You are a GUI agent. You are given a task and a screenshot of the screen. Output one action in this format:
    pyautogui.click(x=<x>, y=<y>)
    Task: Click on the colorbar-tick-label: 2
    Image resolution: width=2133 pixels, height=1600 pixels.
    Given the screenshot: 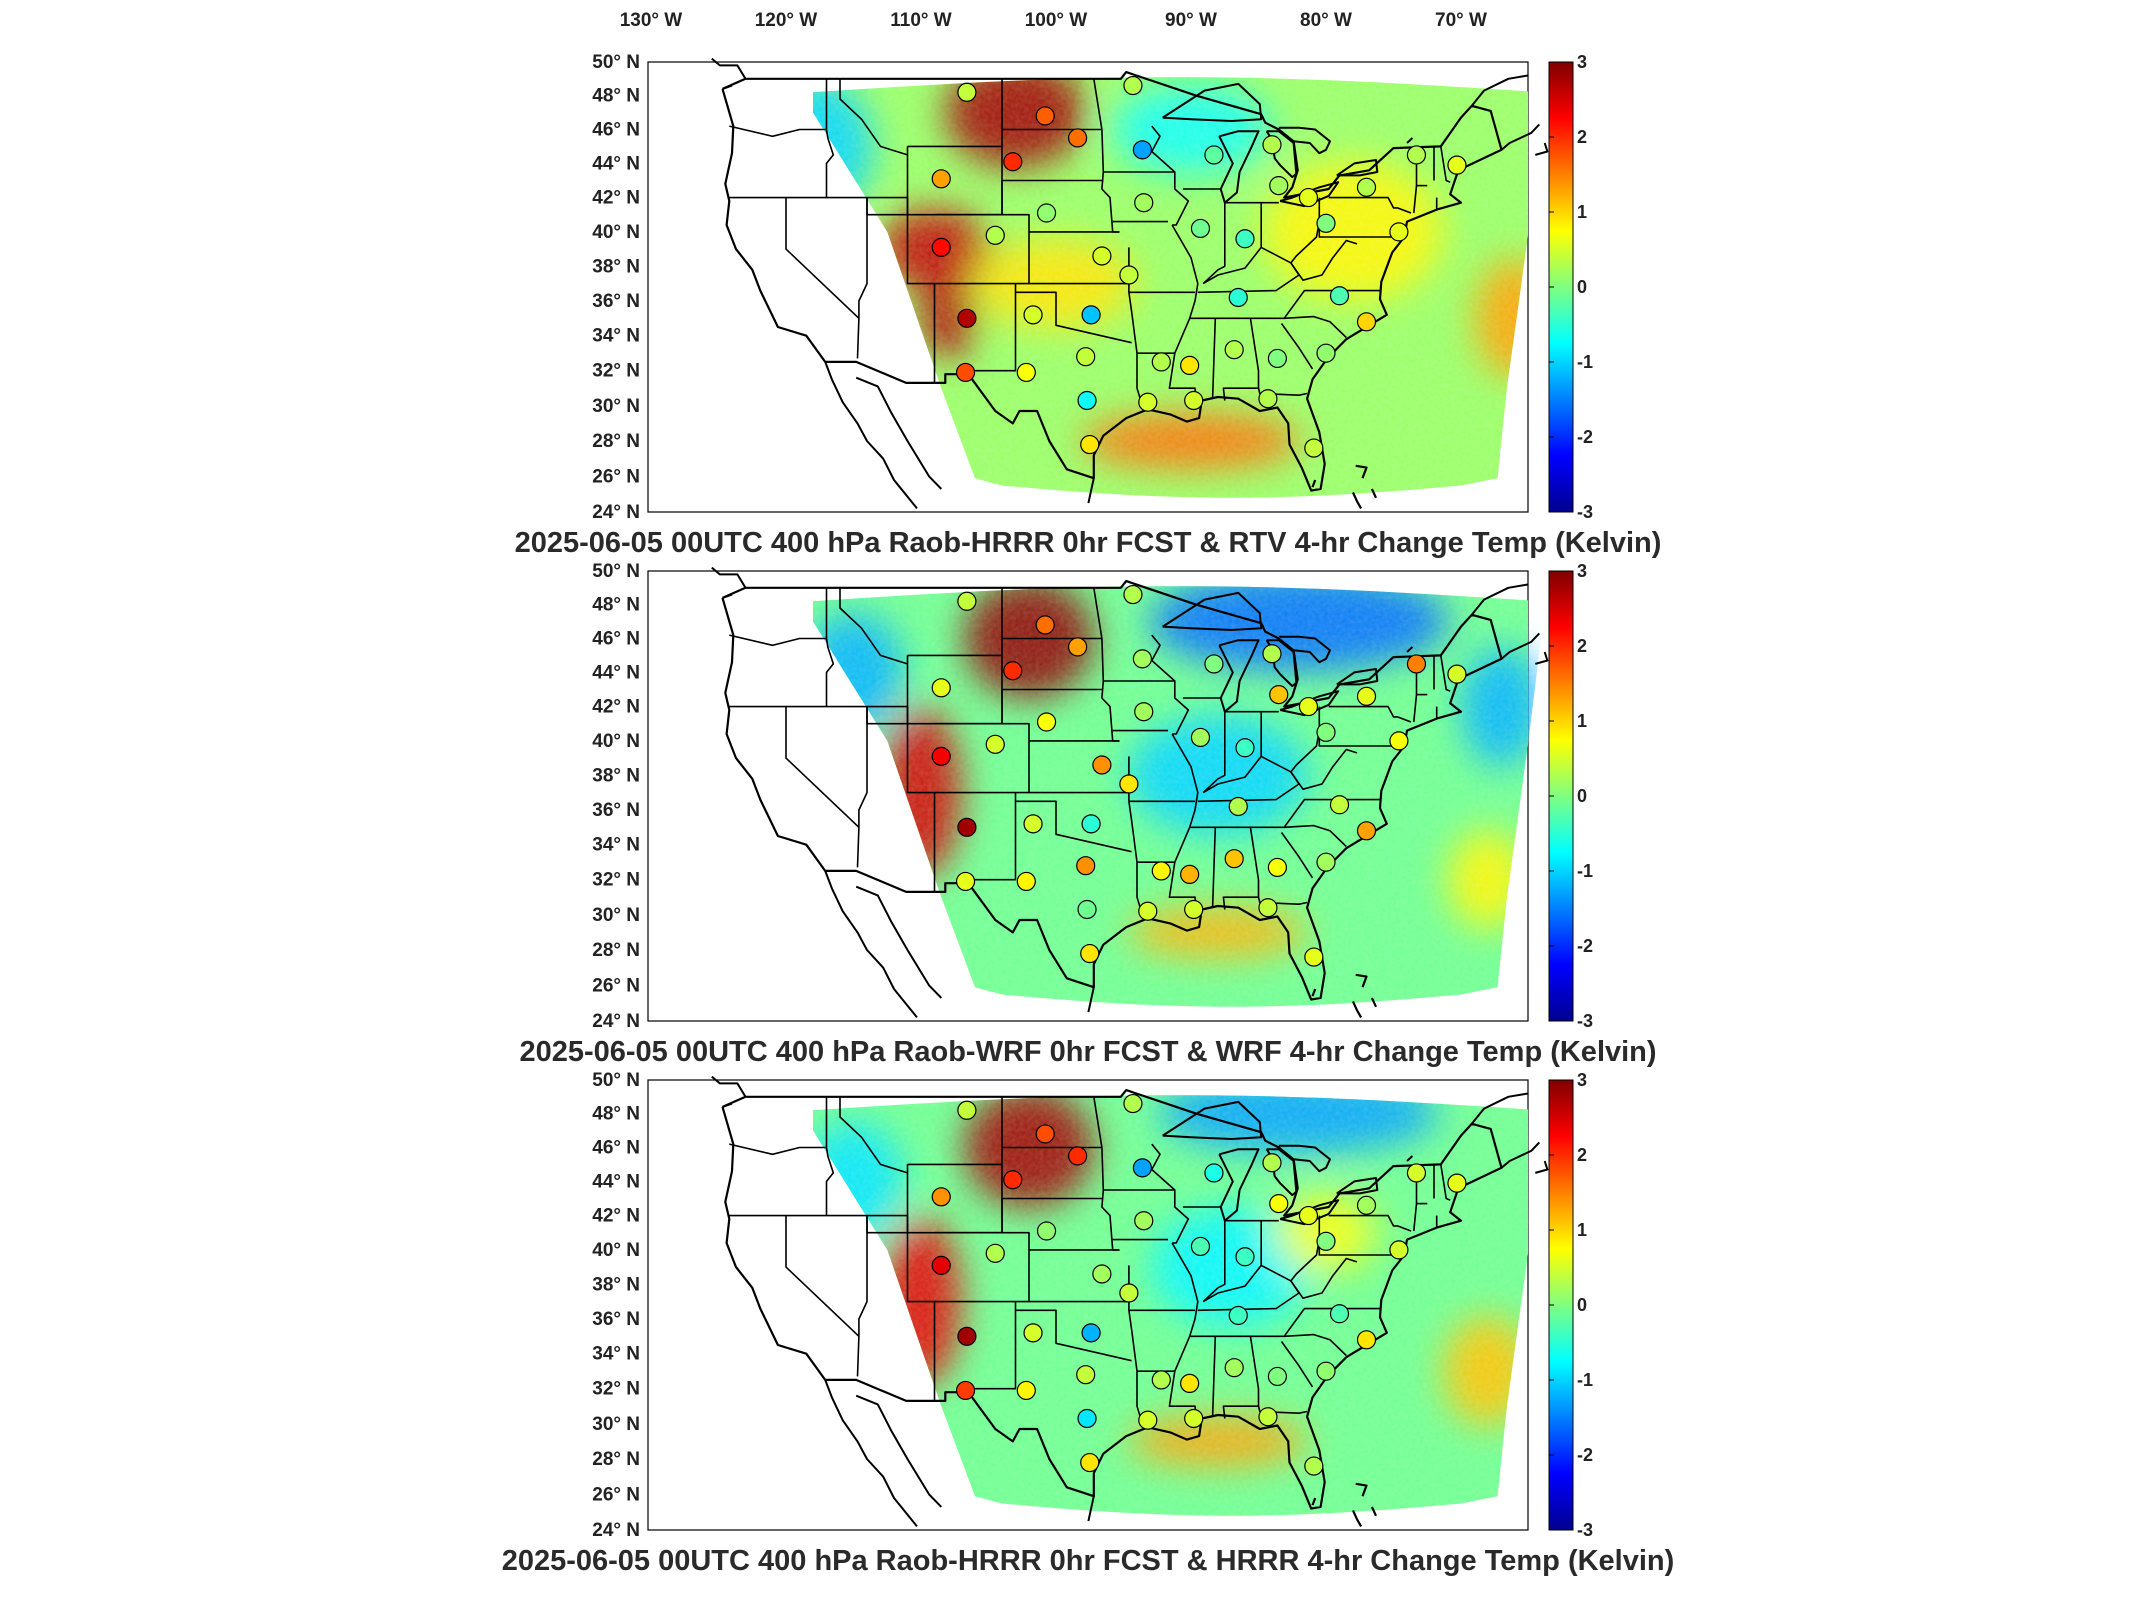 What is the action you would take?
    pyautogui.click(x=1582, y=137)
    